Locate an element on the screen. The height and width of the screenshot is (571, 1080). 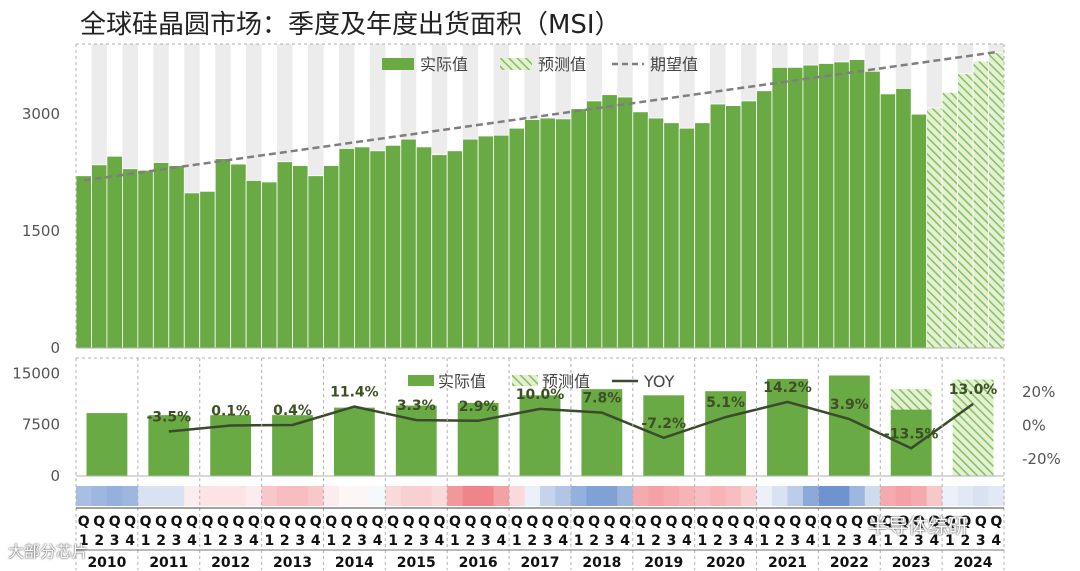
year-label: 2011 is located at coordinates (168, 563).